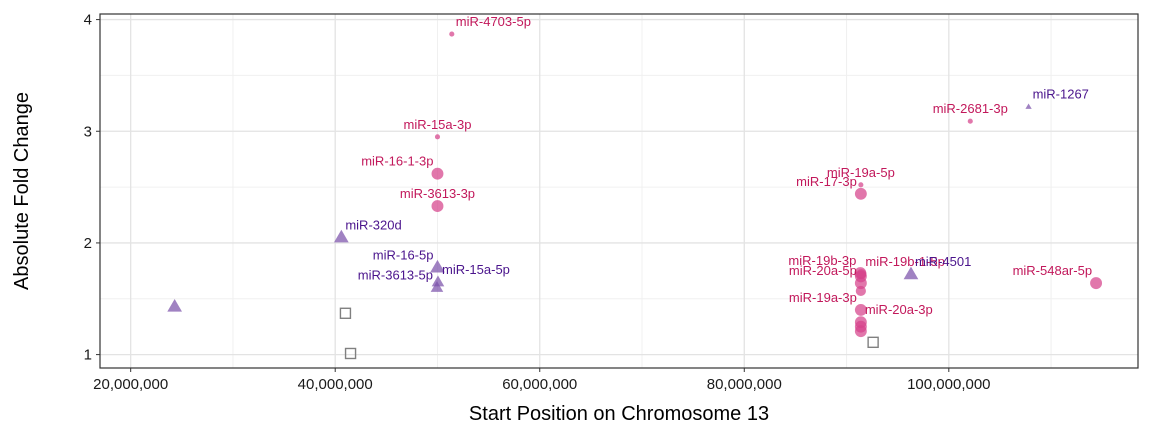 Image resolution: width=1150 pixels, height=430 pixels. I want to click on data-label: miR-16-5p, so click(403, 254).